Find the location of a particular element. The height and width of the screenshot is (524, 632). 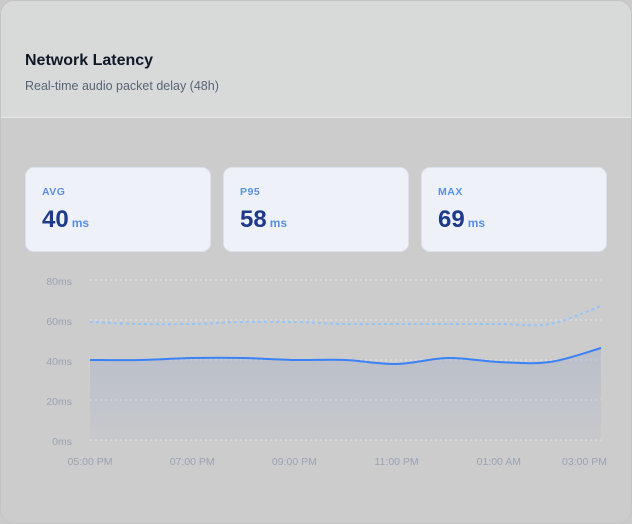

stat-value: 69 ms is located at coordinates (461, 220).